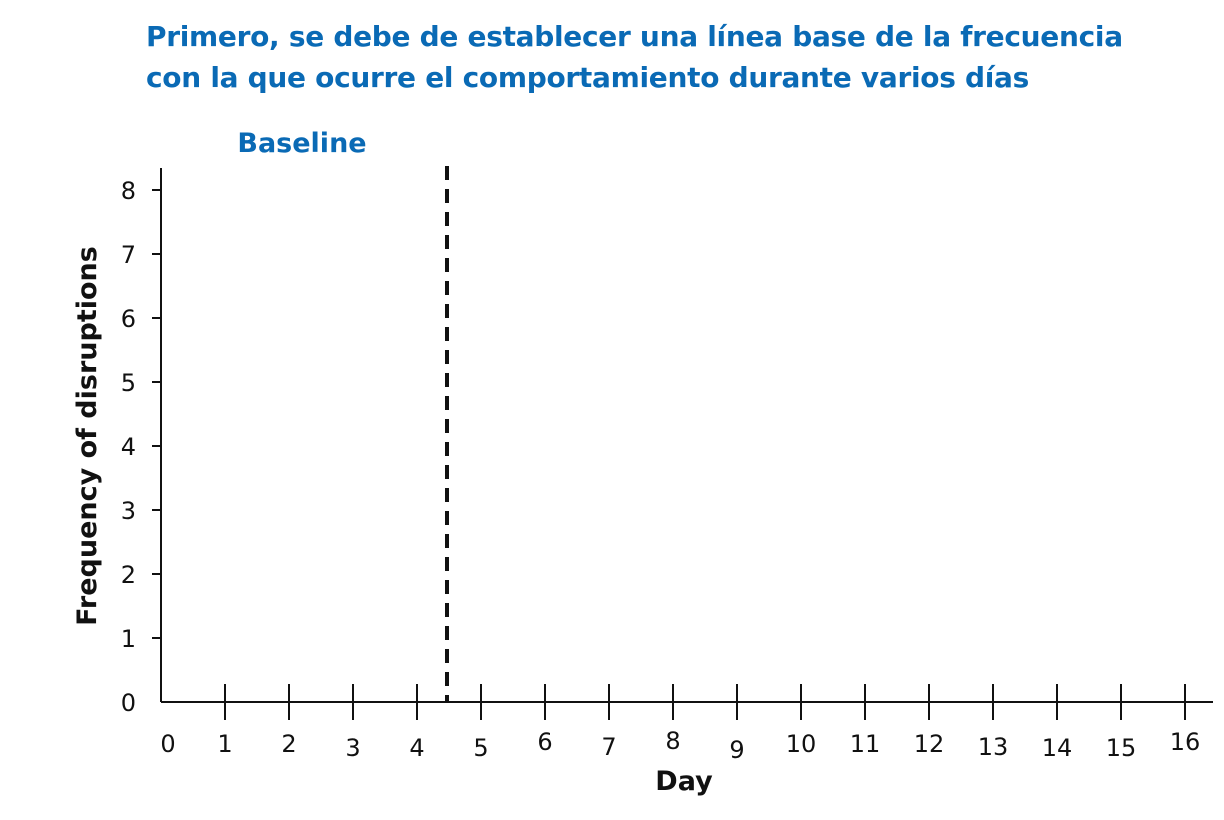 The image size is (1224, 820). What do you see at coordinates (736, 750) in the screenshot?
I see `x-tick-label: 9` at bounding box center [736, 750].